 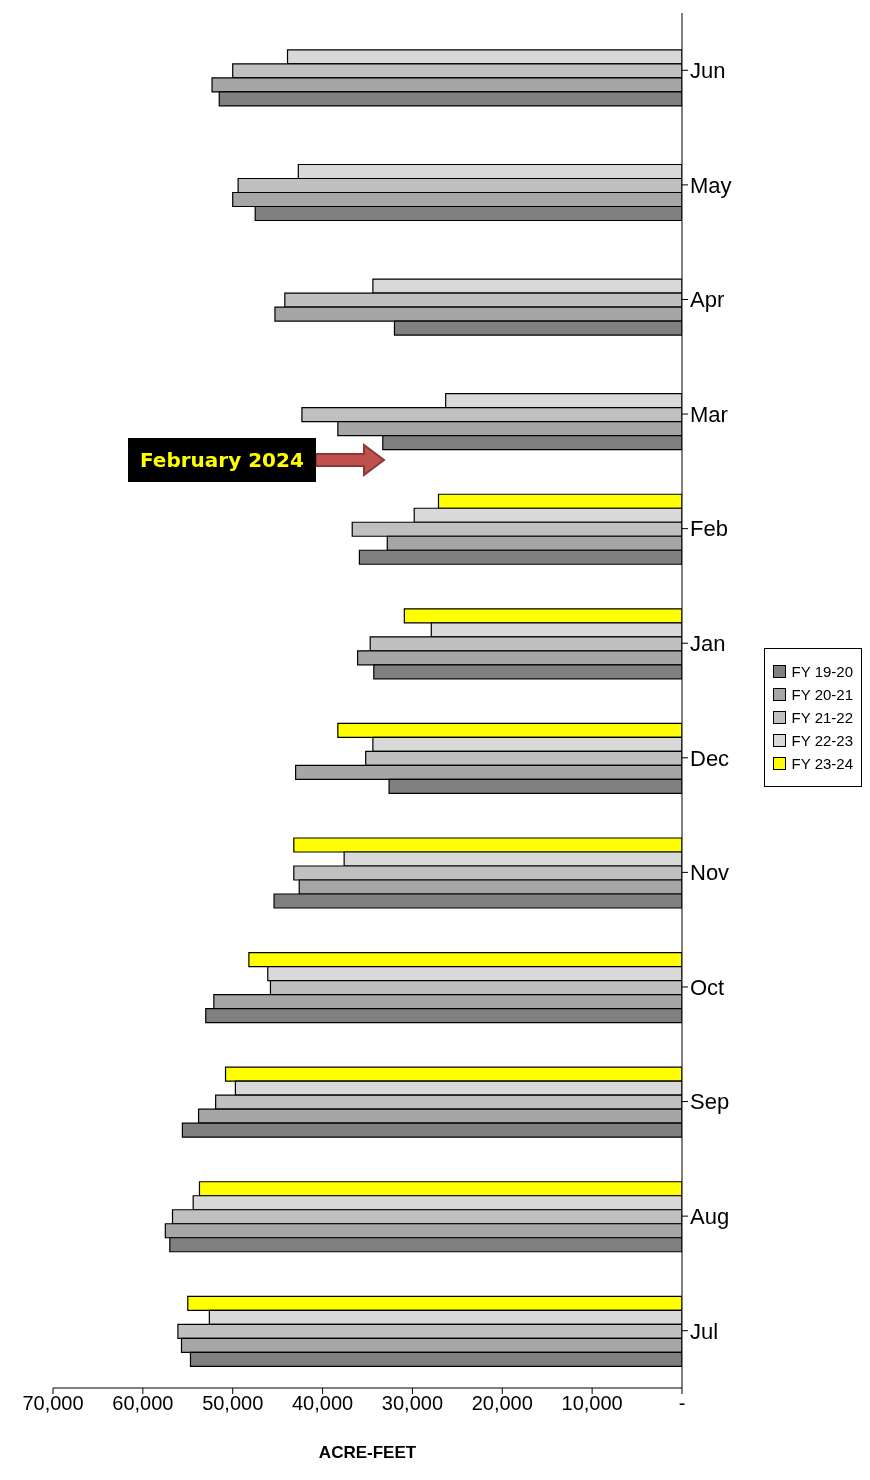 I want to click on y-tick-label: Feb, so click(x=709, y=529).